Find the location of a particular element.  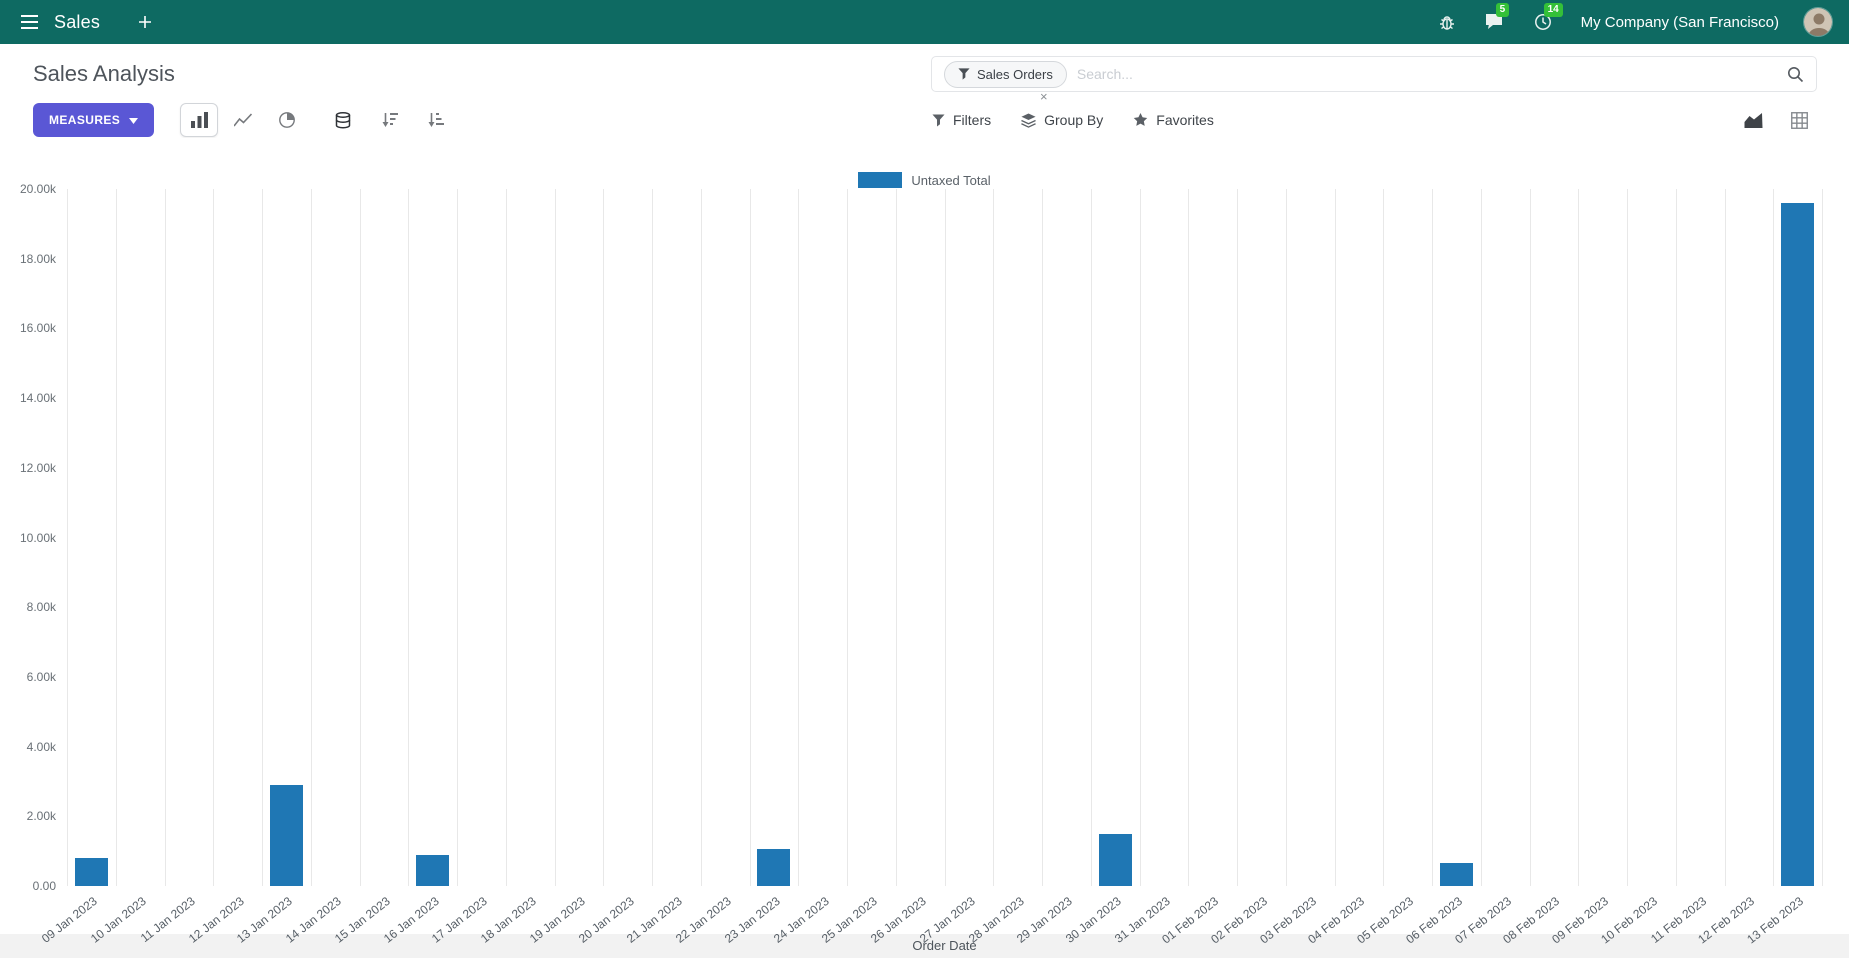

search-input is located at coordinates (1426, 74).